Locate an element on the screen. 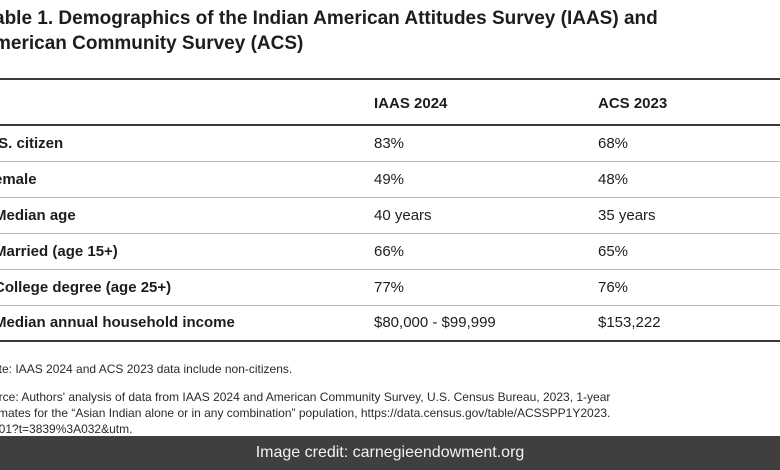 Image resolution: width=780 pixels, height=470 pixels. iaas-value: 49% is located at coordinates (389, 179).